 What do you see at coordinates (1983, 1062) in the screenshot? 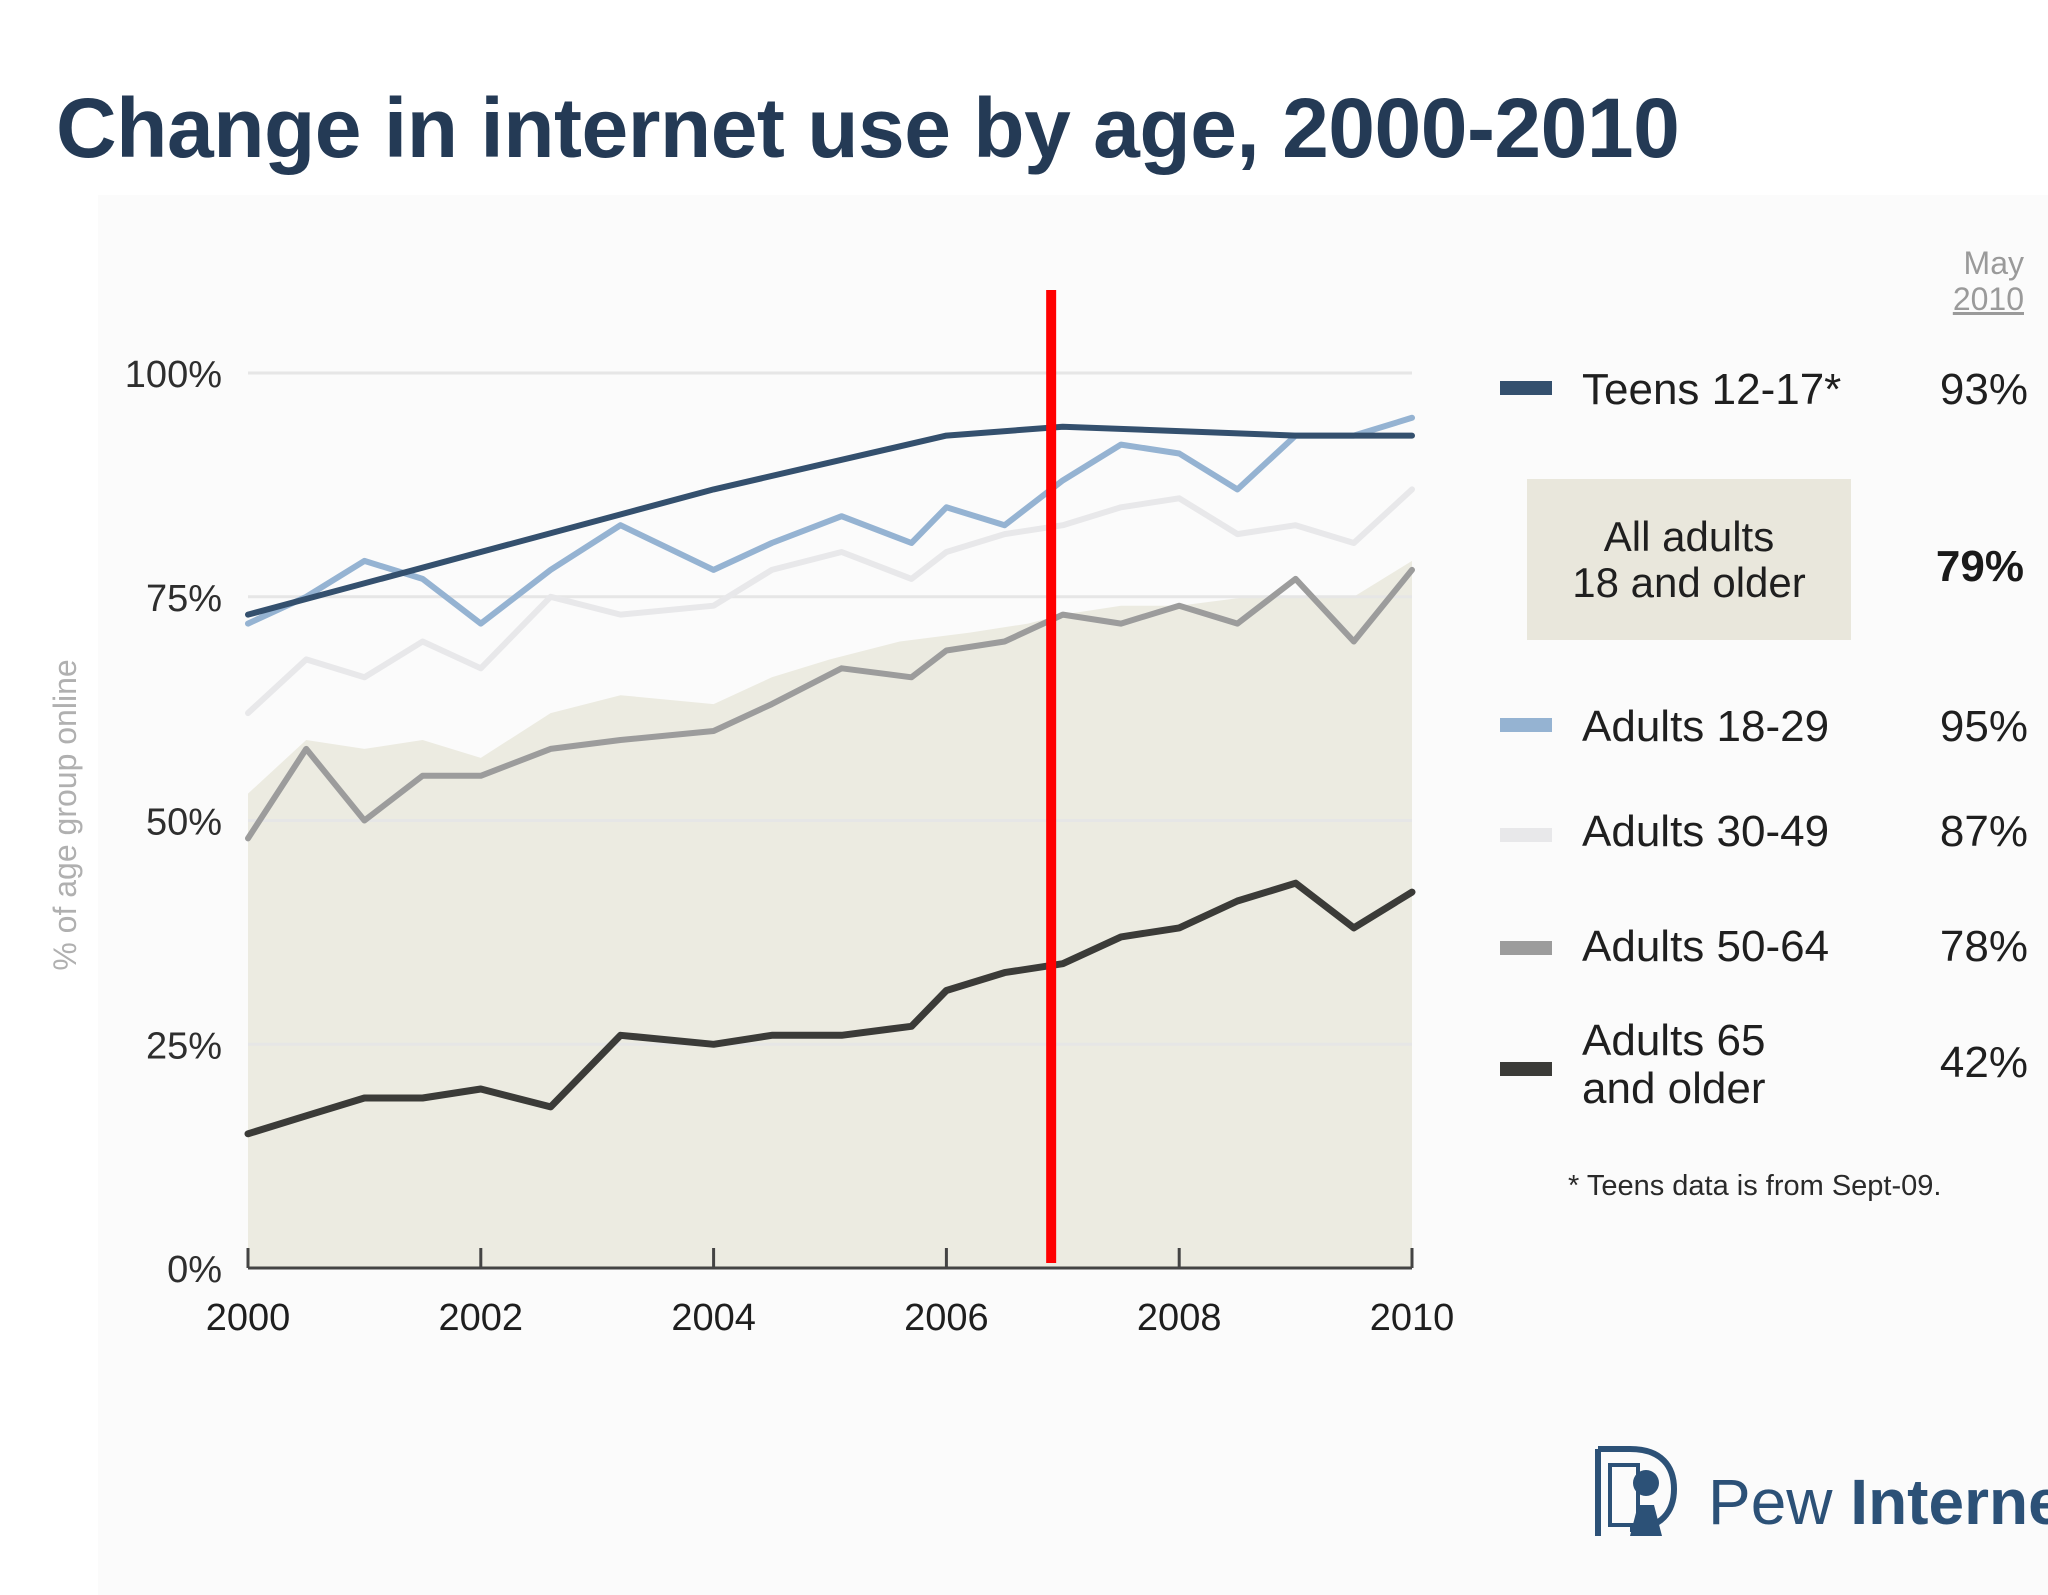
I see `legend-value-adults-65: 42%` at bounding box center [1983, 1062].